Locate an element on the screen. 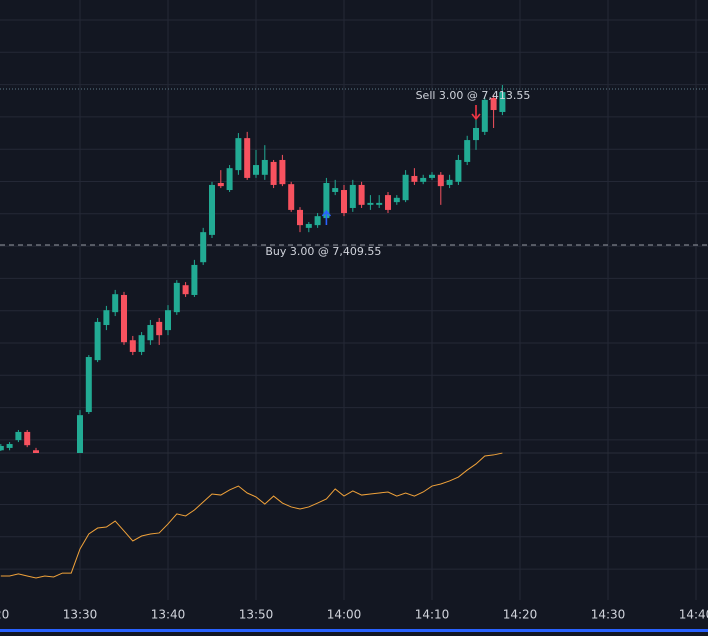 The height and width of the screenshot is (636, 708). x-tick-label: 14:20 is located at coordinates (520, 615).